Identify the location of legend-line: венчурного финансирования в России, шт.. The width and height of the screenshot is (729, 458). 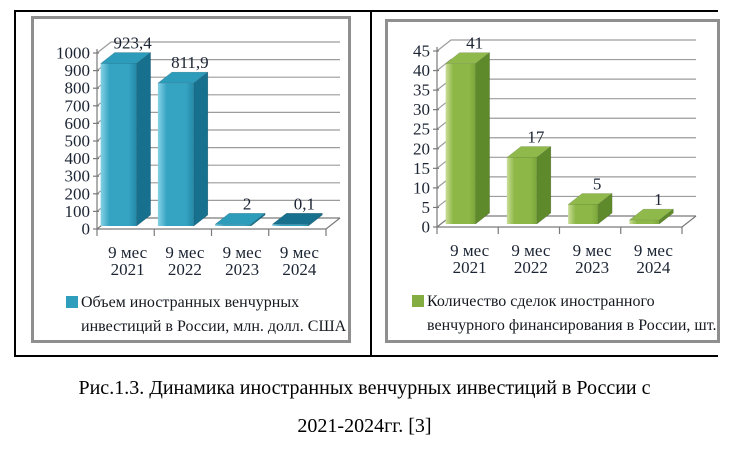
(572, 325).